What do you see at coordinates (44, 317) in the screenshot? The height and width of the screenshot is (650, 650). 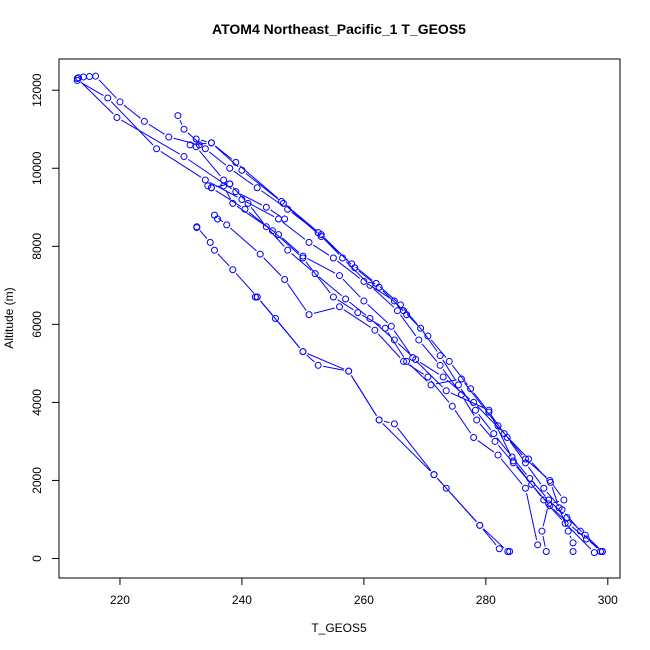 I see `y-axis: 0 2000 4000 6000 8000 10000 12000` at bounding box center [44, 317].